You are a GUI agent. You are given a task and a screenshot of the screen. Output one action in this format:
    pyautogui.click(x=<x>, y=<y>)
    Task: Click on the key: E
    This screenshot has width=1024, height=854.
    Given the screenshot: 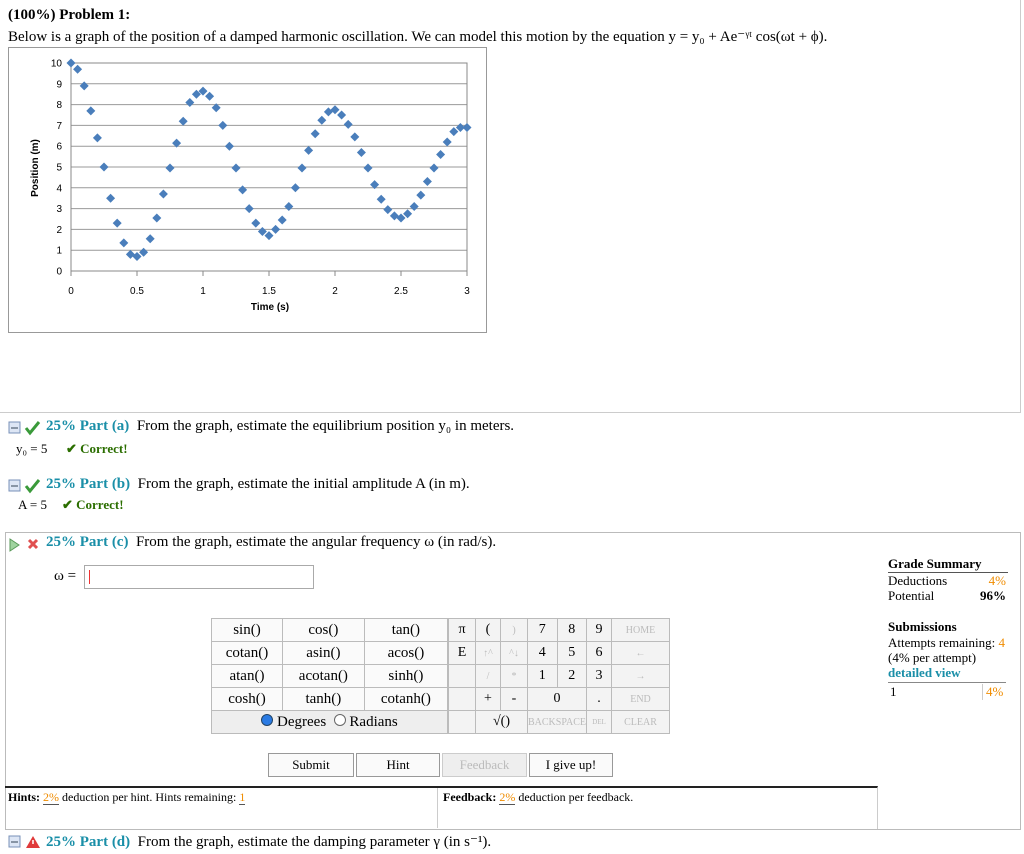 What is the action you would take?
    pyautogui.click(x=462, y=653)
    